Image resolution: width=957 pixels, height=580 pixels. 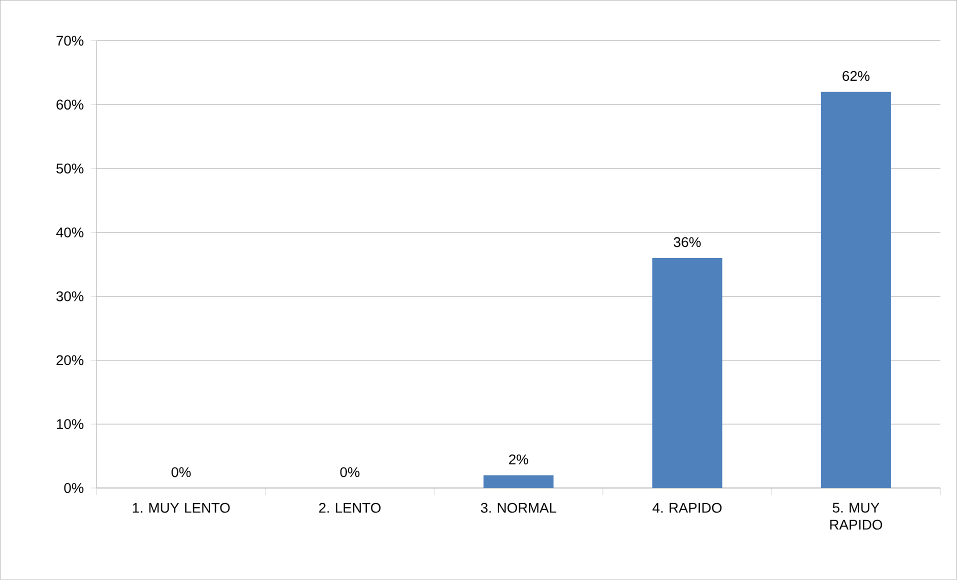 What do you see at coordinates (74, 488) in the screenshot?
I see `y-tick-label: 0%` at bounding box center [74, 488].